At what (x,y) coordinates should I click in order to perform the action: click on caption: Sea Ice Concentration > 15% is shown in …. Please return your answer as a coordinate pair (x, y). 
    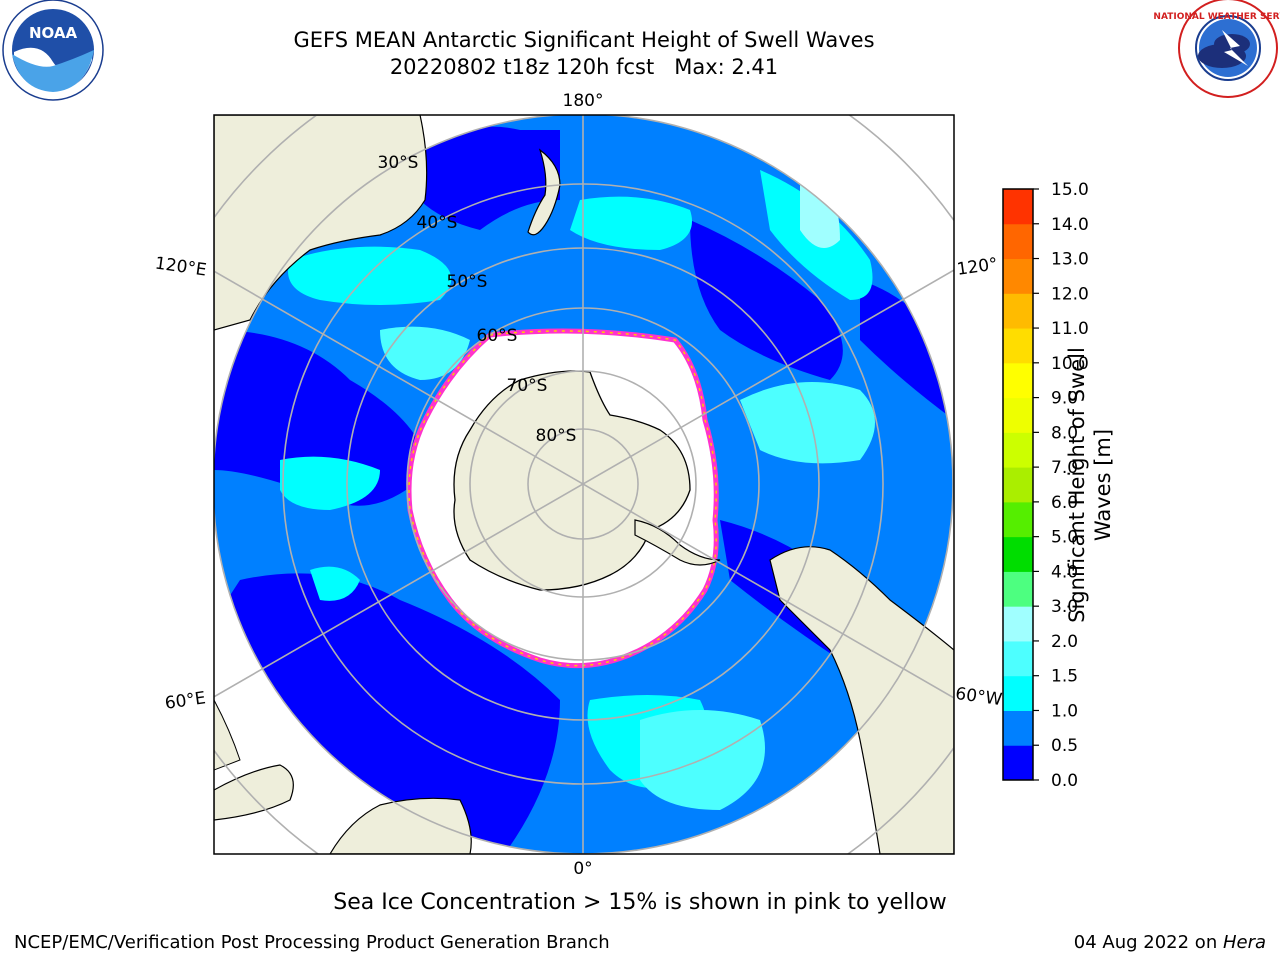
    Looking at the image, I should click on (640, 902).